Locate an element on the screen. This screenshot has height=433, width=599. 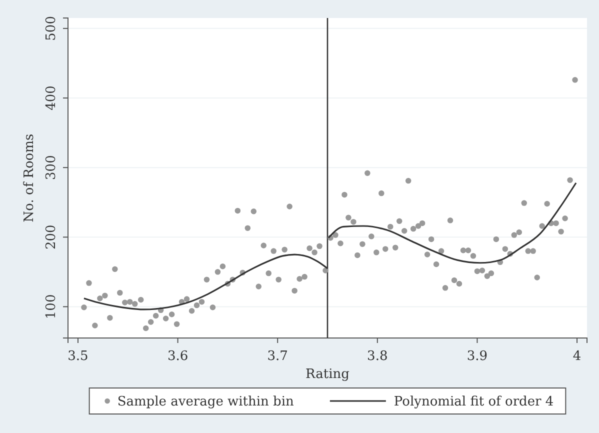
legend-label: Sample average within bin is located at coordinates (206, 402).